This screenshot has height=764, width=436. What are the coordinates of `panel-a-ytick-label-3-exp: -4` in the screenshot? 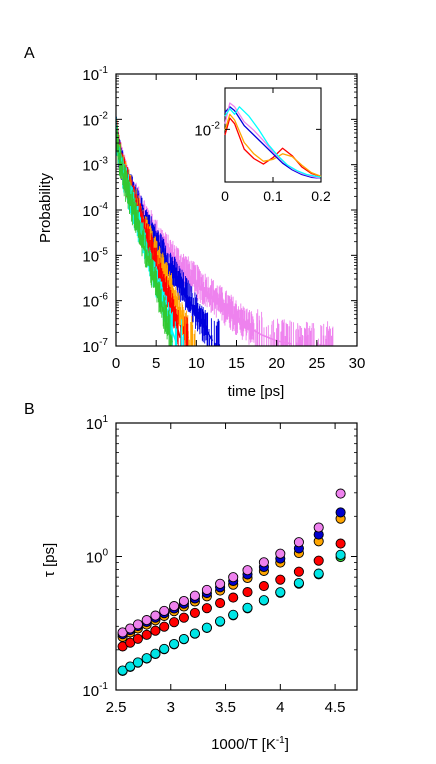 It's located at (103, 206).